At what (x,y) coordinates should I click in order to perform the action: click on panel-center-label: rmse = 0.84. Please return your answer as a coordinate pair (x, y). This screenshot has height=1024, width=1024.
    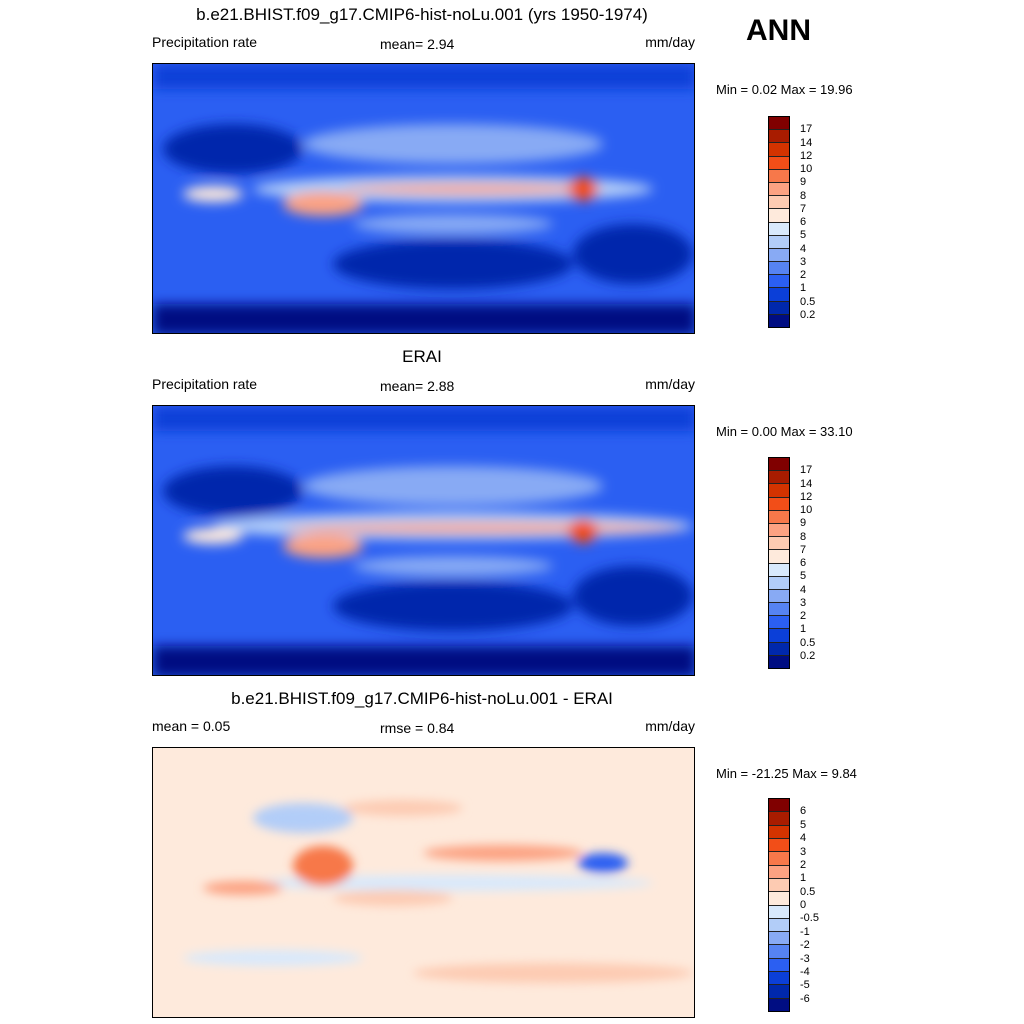
    Looking at the image, I should click on (417, 728).